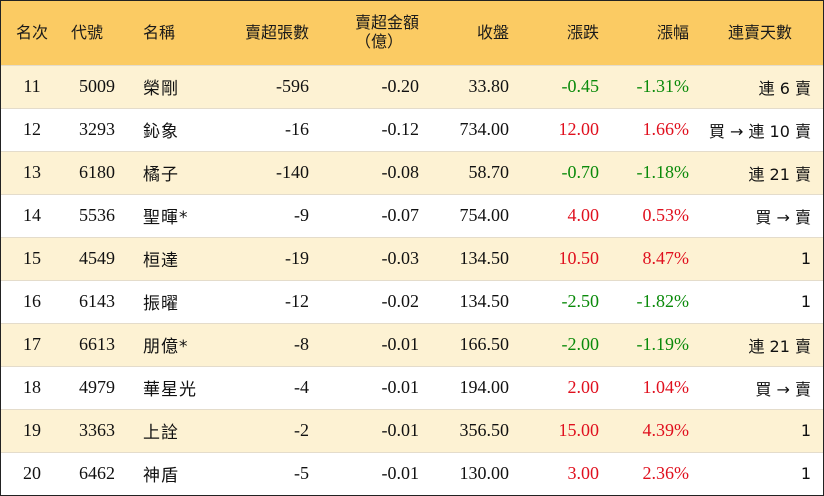  I want to click on cell-rank: 12, so click(32, 129).